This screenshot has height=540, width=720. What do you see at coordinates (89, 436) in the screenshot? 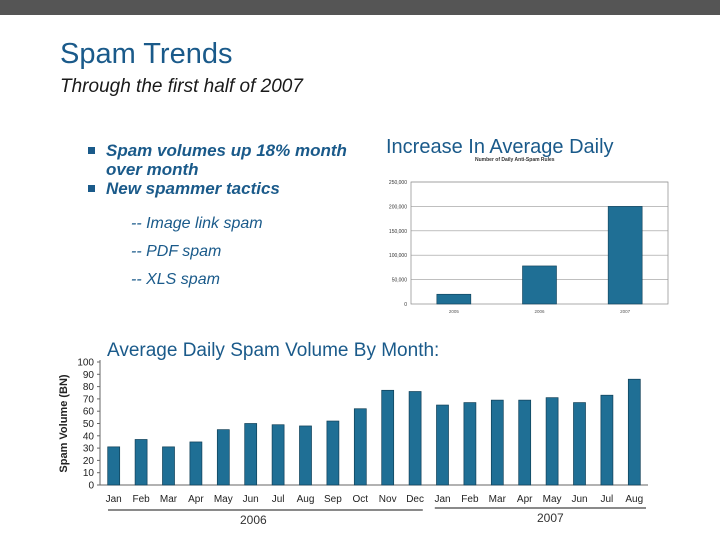
I see `big-chart-y-tick-label: 40` at bounding box center [89, 436].